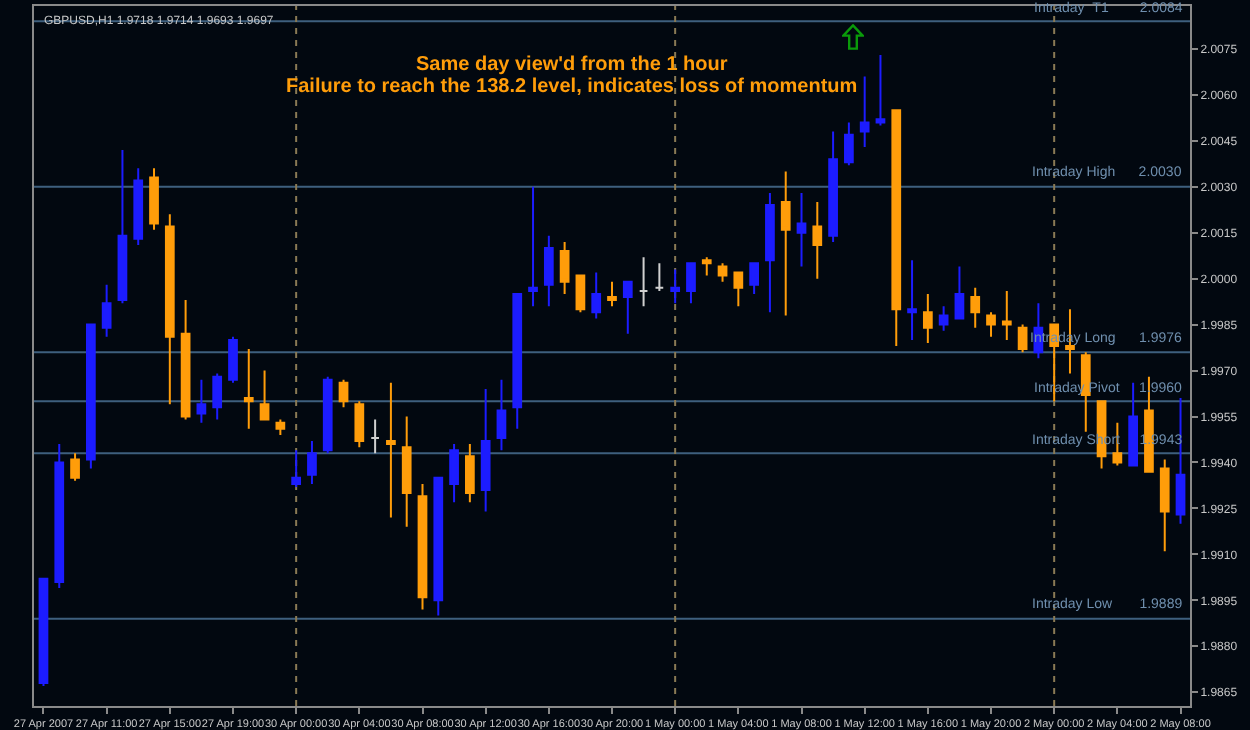 This screenshot has height=730, width=1250. Describe the element at coordinates (572, 65) in the screenshot. I see `text: Same day view'd from the 1 hour` at that location.